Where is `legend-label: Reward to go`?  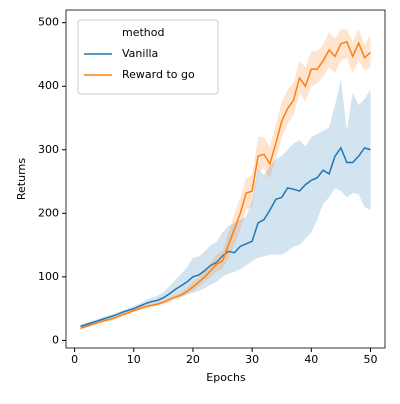
legend-label: Reward to go is located at coordinates (158, 74).